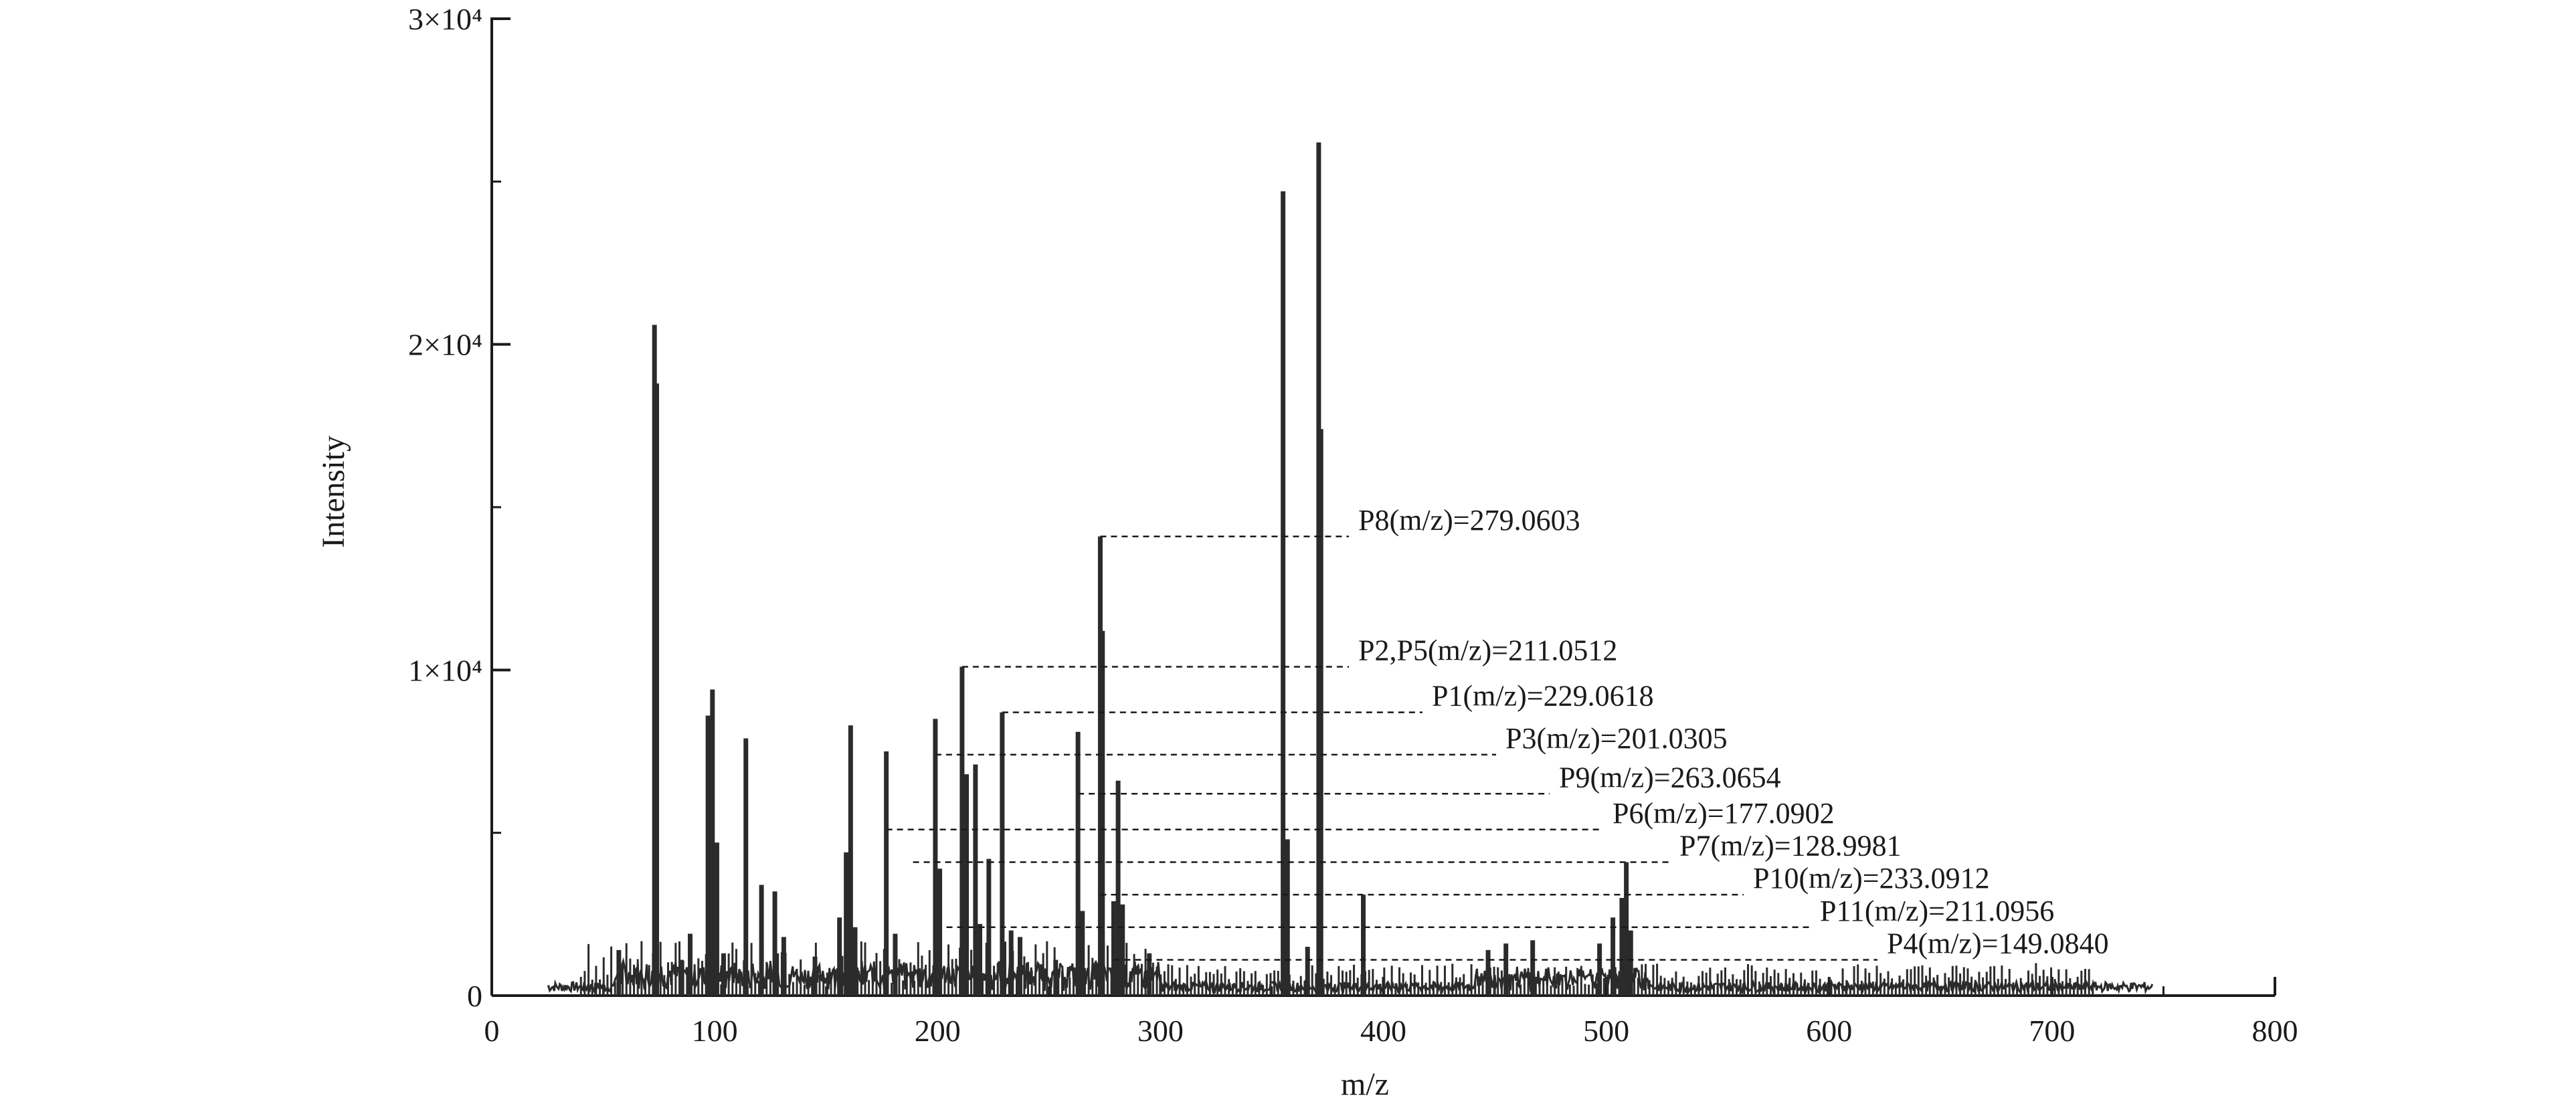  What do you see at coordinates (1872, 878) in the screenshot?
I see `annotation-label: P10(m/z)=233.0912` at bounding box center [1872, 878].